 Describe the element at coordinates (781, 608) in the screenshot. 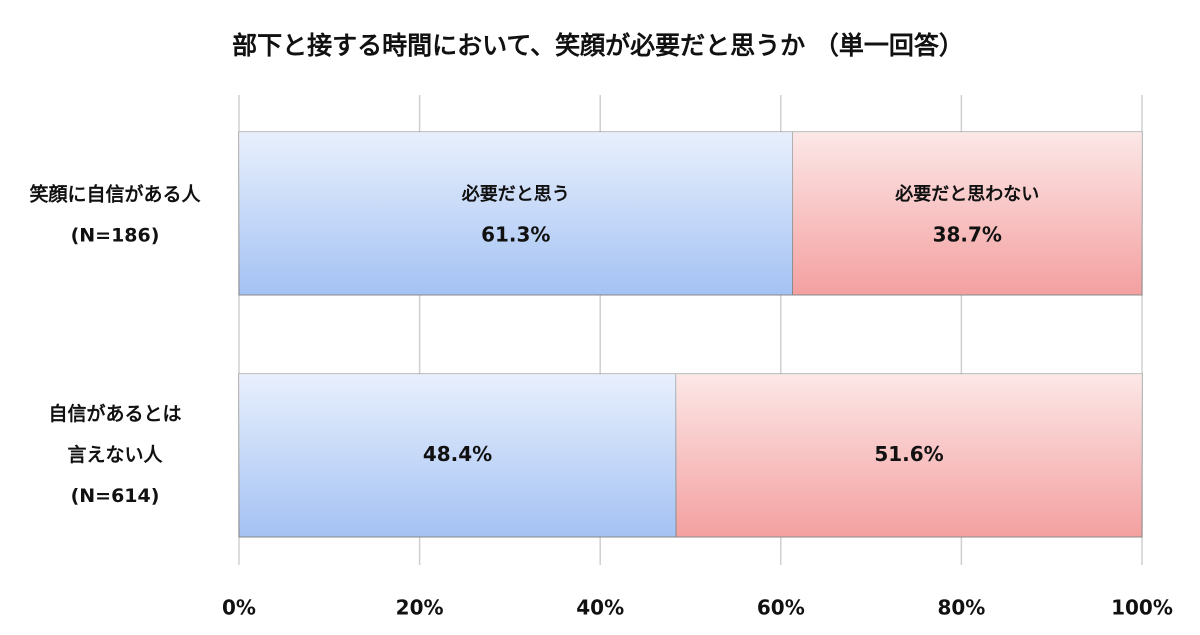

I see `x-tick-label: 60%` at that location.